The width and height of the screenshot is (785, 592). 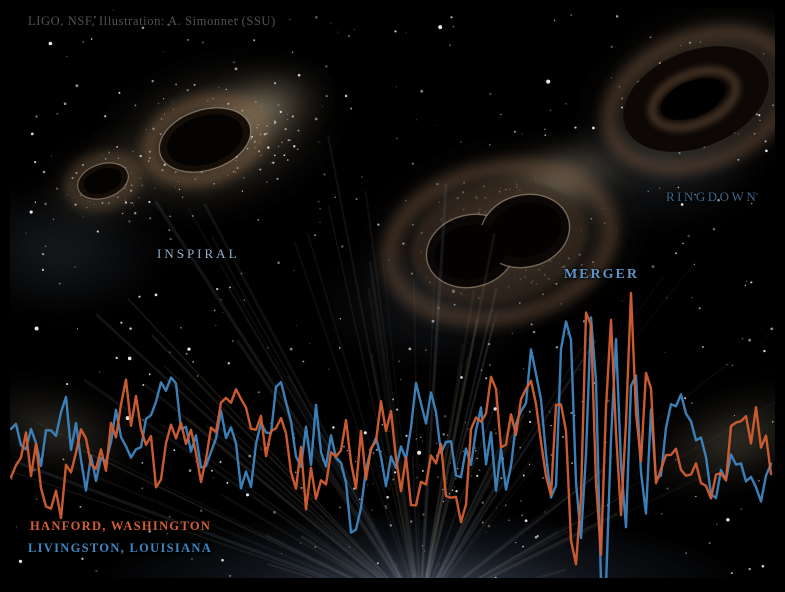 I want to click on ringdown-inner-ring, so click(x=694, y=99).